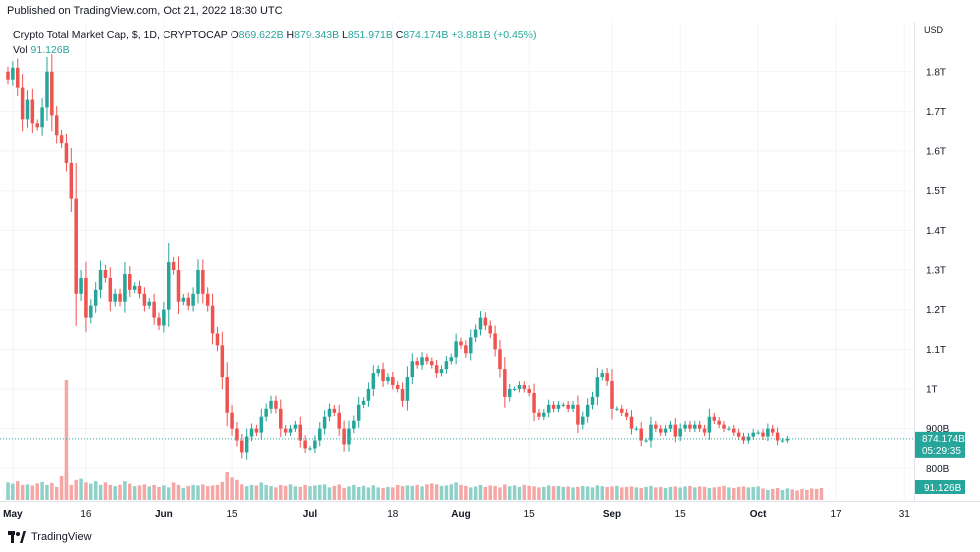 This screenshot has height=552, width=980. I want to click on price-tick-label: 800B, so click(938, 469).